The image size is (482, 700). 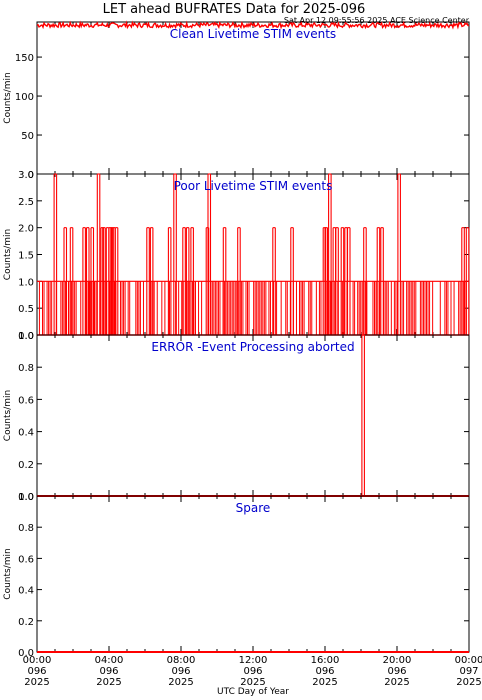 What do you see at coordinates (325, 660) in the screenshot?
I see `x-tick-label-time: 16:00` at bounding box center [325, 660].